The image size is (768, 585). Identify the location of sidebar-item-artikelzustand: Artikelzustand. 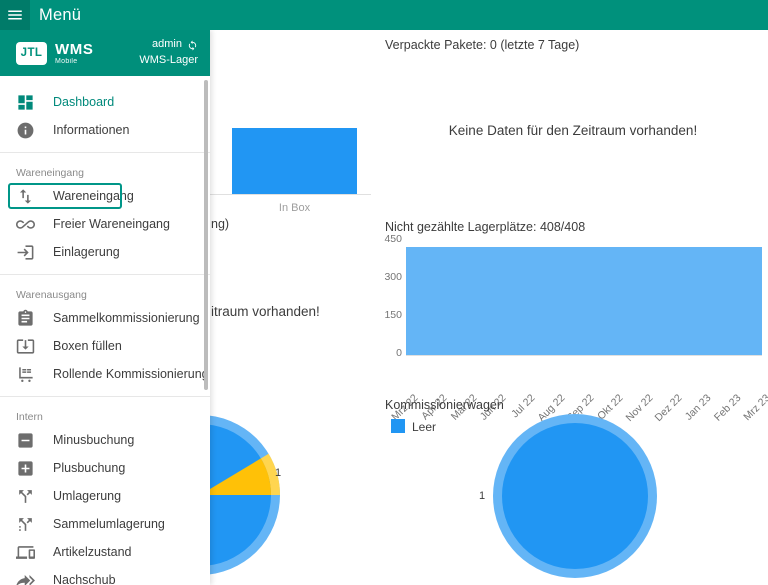
(105, 552).